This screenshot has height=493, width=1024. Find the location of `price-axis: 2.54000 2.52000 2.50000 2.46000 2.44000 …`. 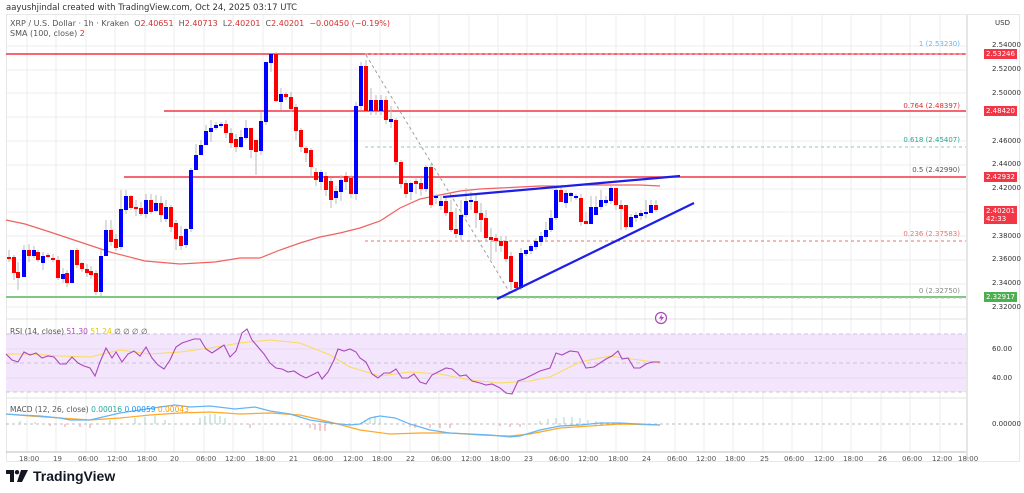

price-axis: 2.54000 2.52000 2.50000 2.46000 2.44000 … is located at coordinates (1002, 234).